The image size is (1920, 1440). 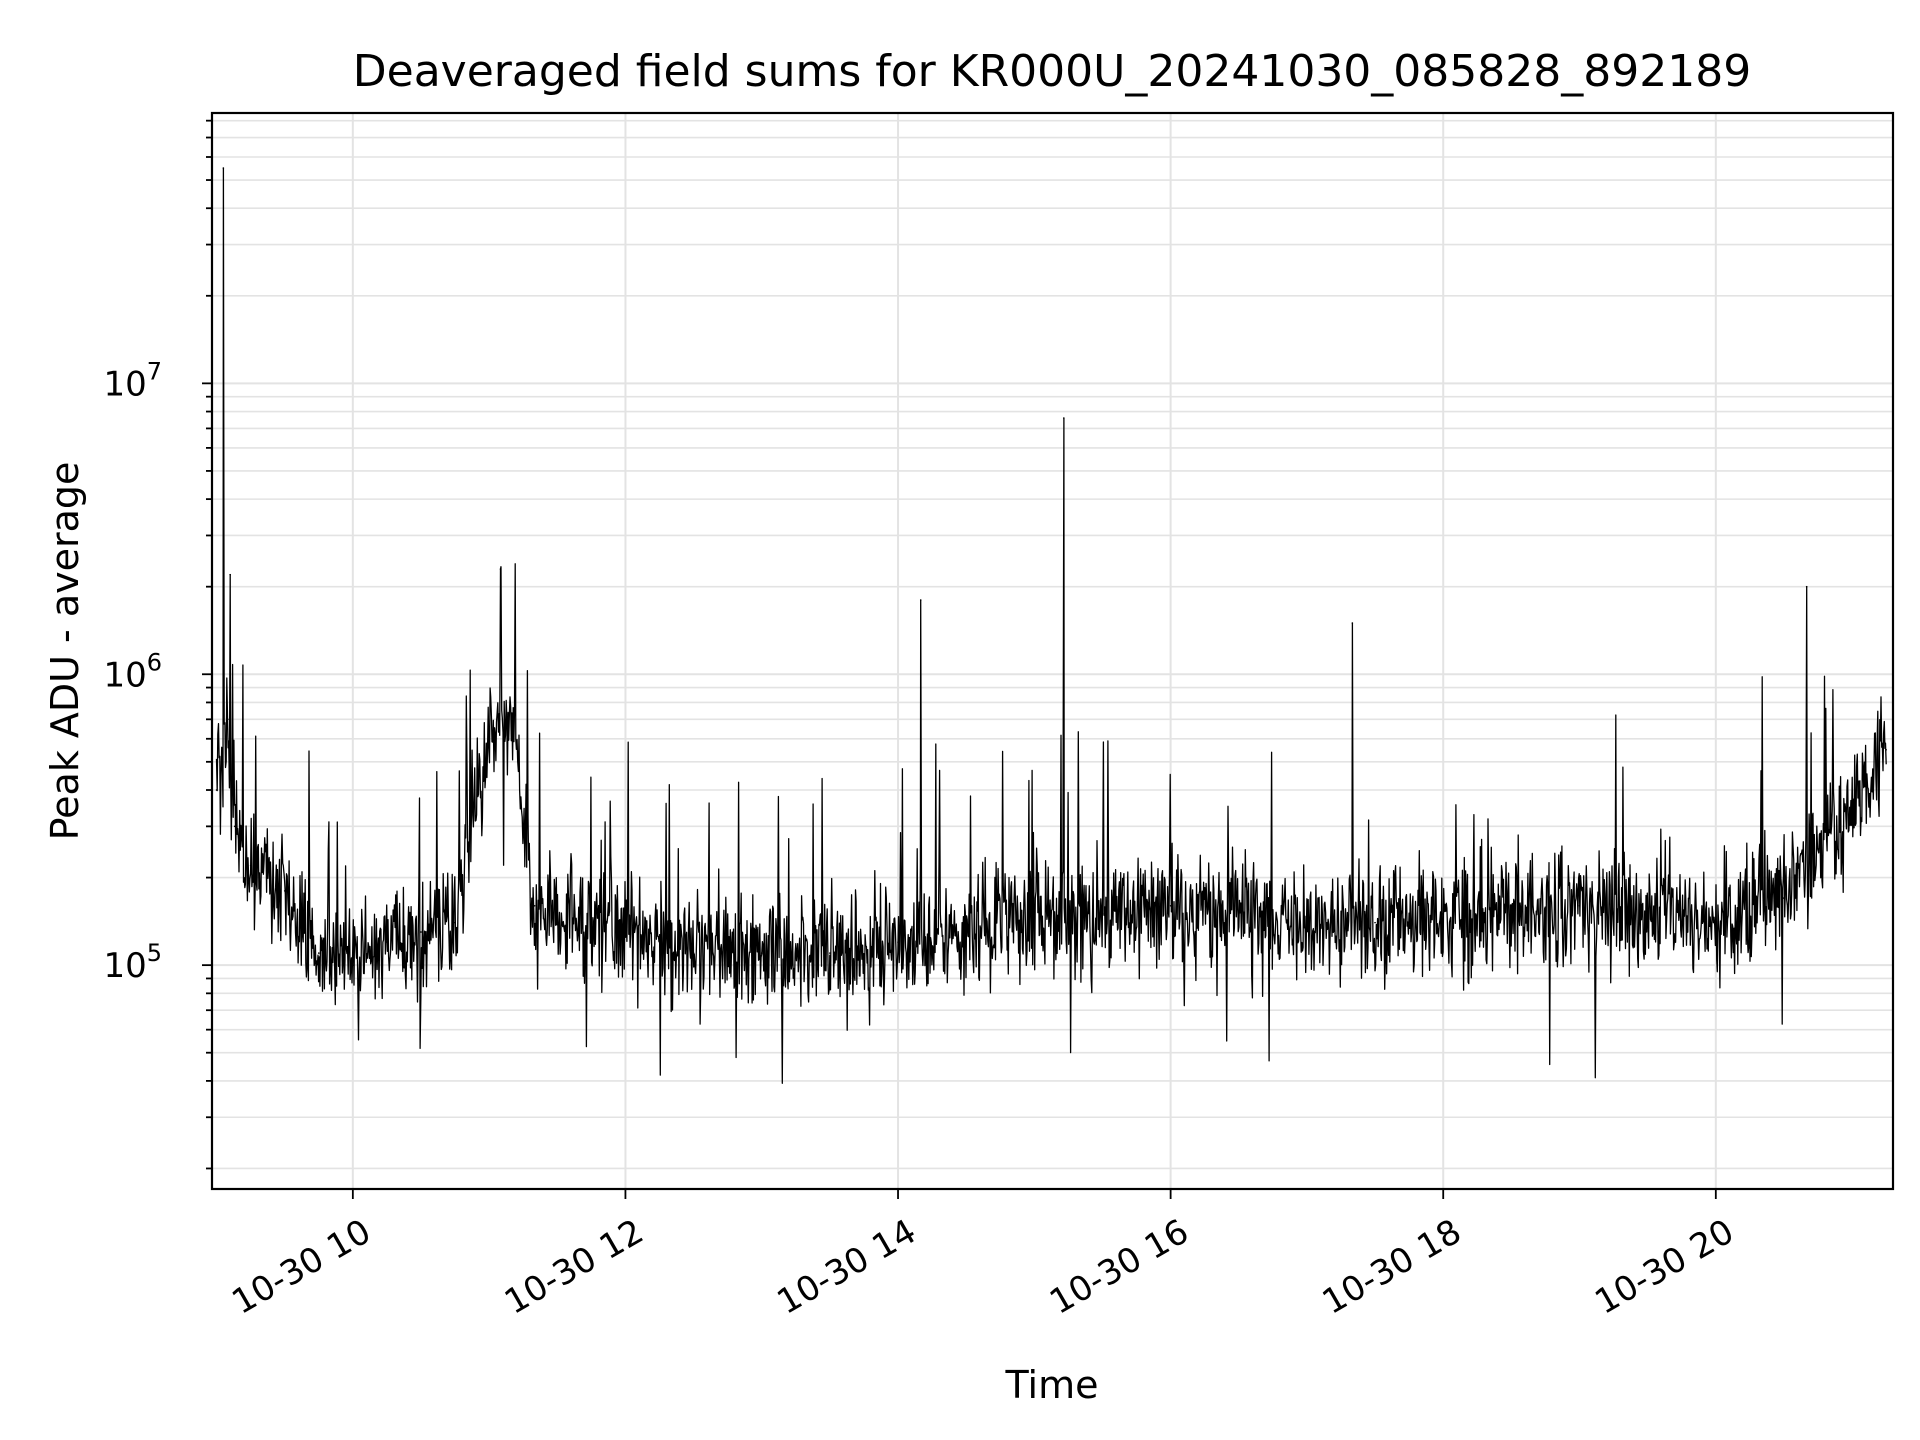 What do you see at coordinates (132, 380) in the screenshot?
I see `y-tick-label: 10⁷` at bounding box center [132, 380].